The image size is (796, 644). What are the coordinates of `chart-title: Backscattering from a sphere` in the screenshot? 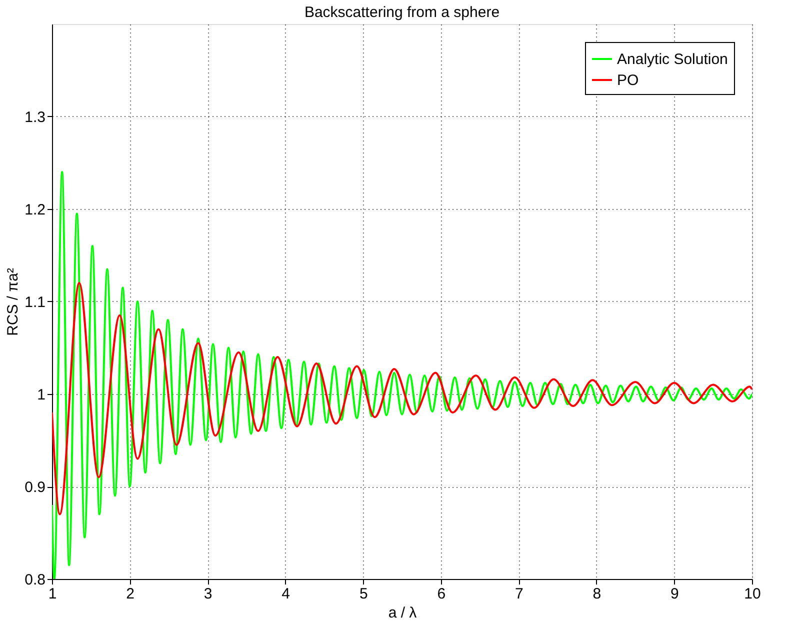 It's located at (402, 12).